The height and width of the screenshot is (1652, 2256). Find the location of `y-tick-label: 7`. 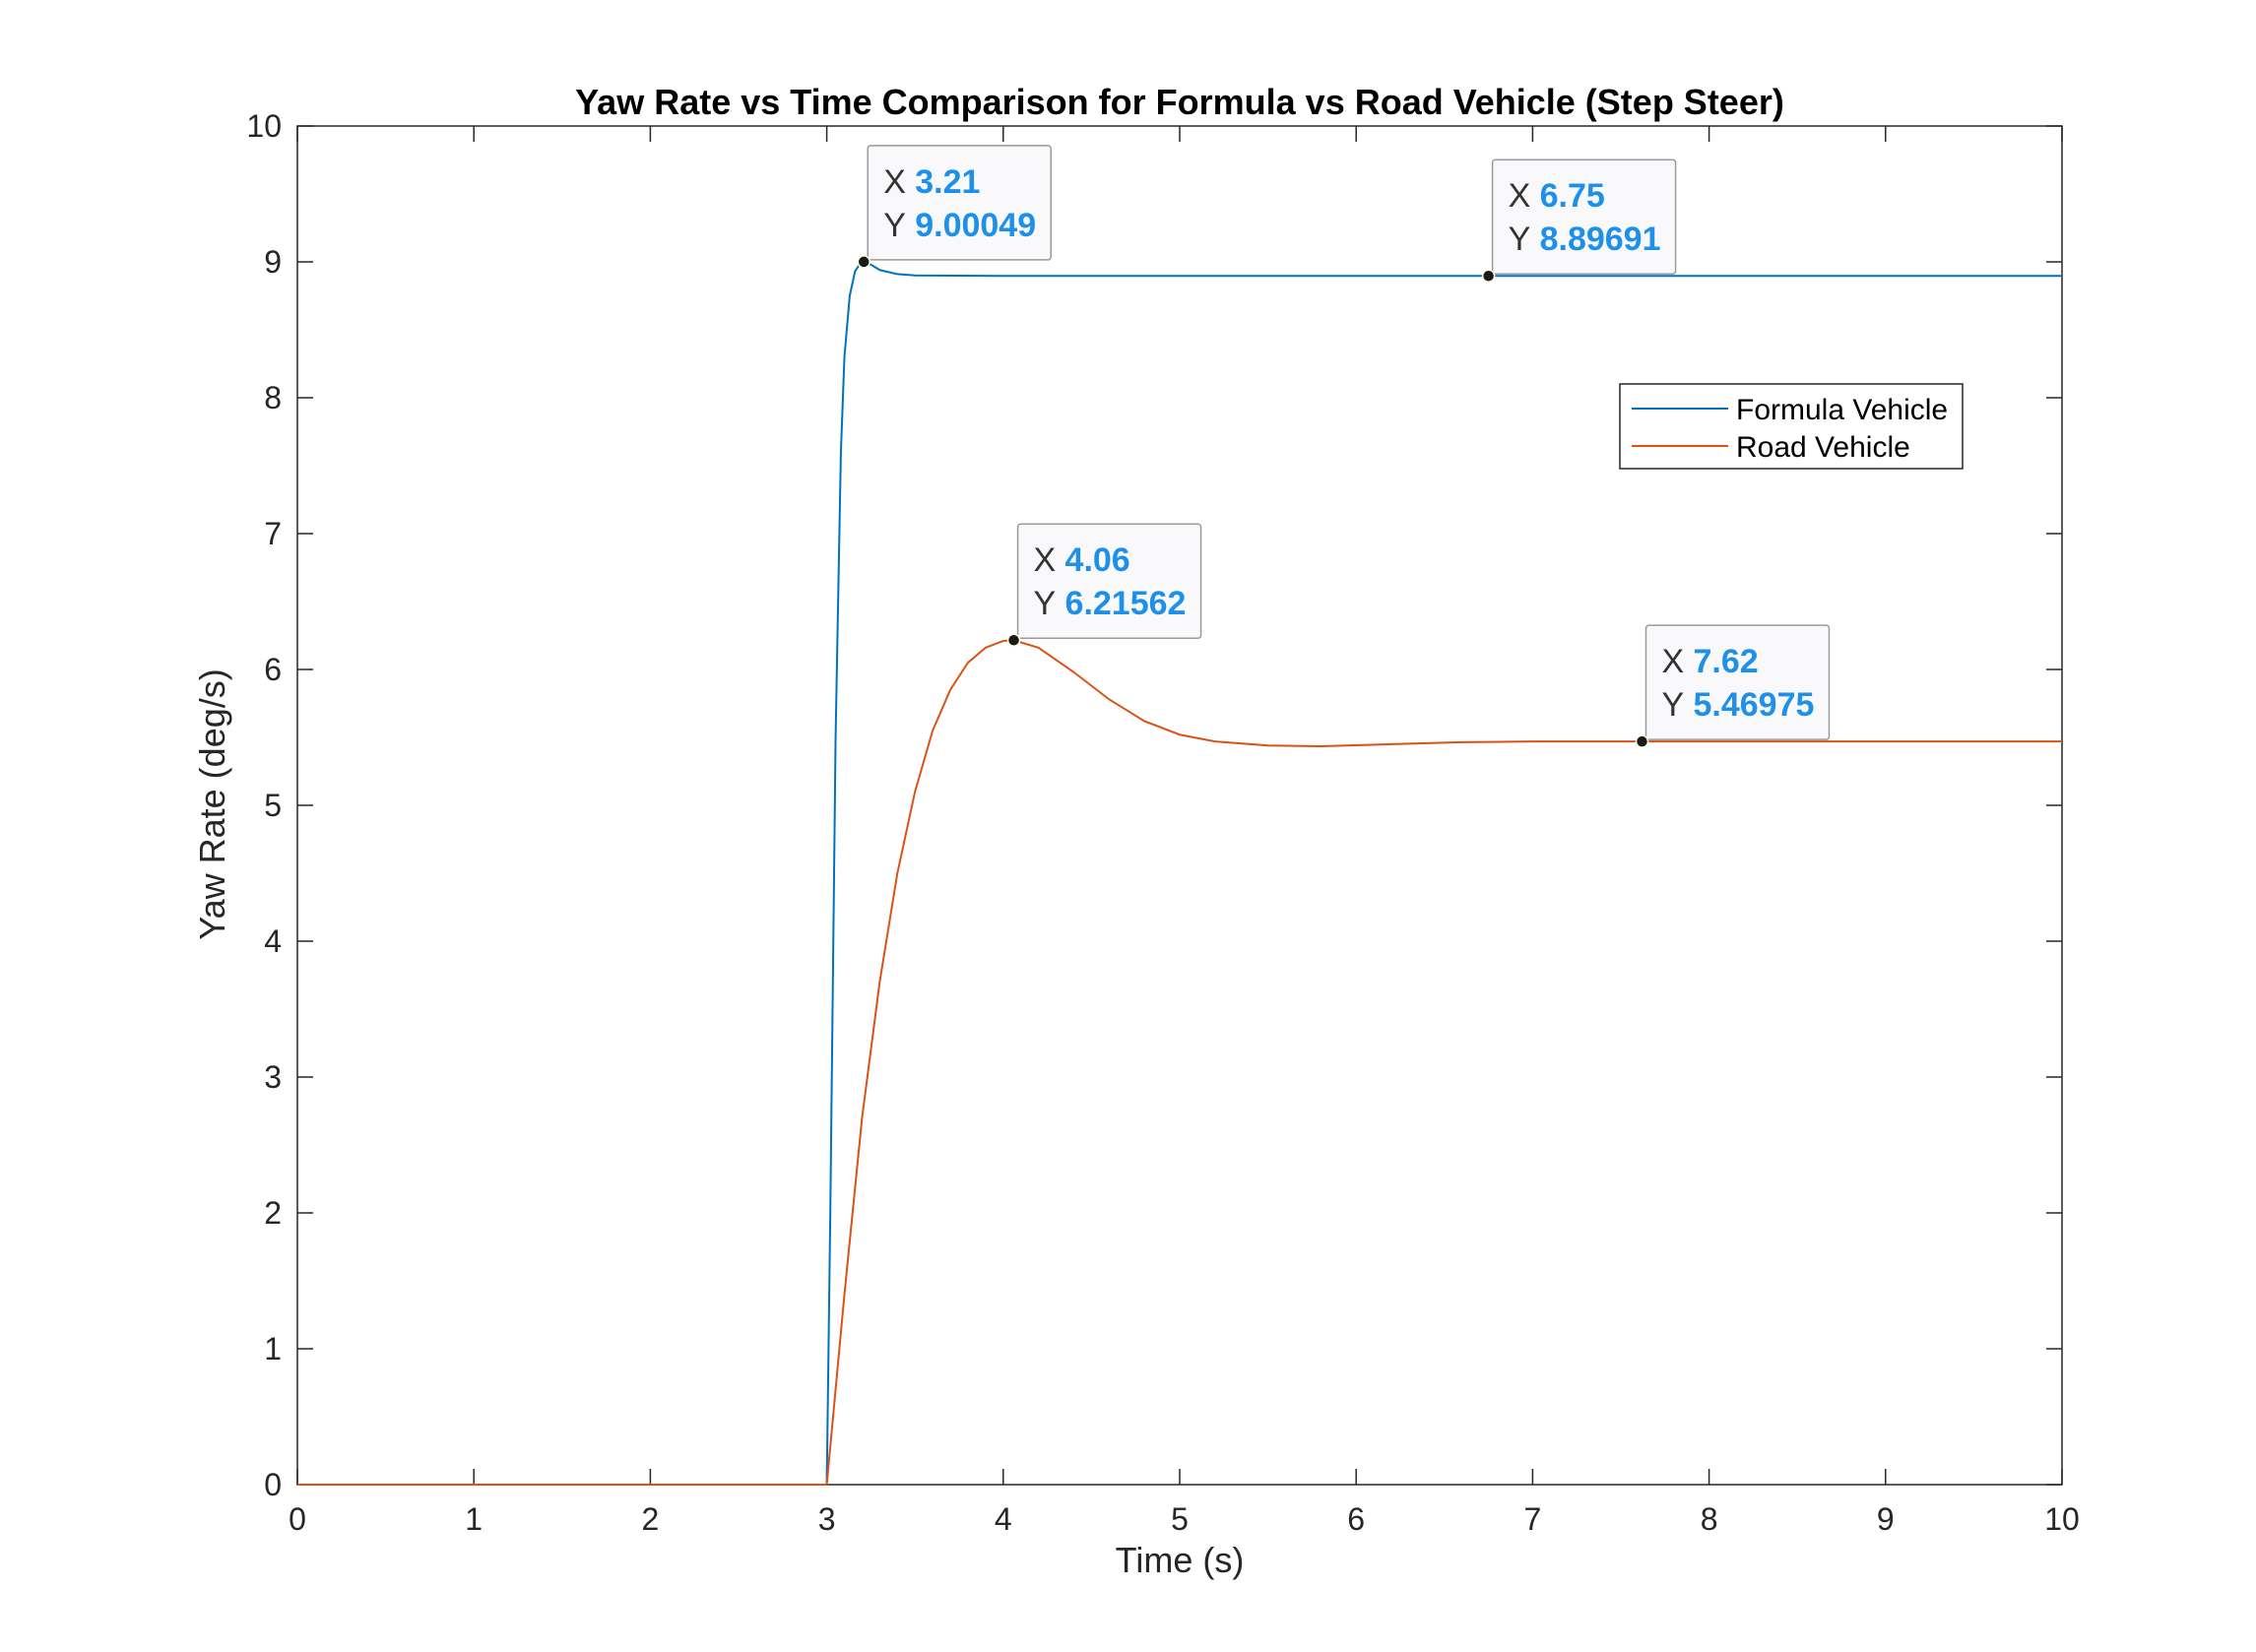

y-tick-label: 7 is located at coordinates (273, 533).